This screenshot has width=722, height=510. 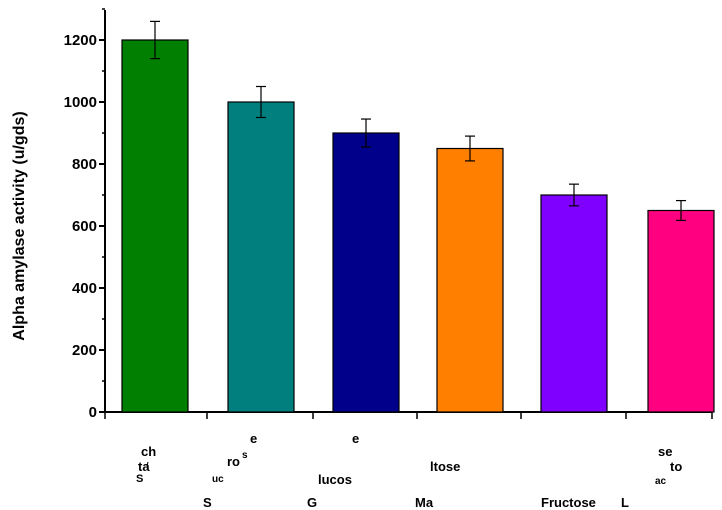 I want to click on y-tick-label: 1000, so click(x=80, y=102).